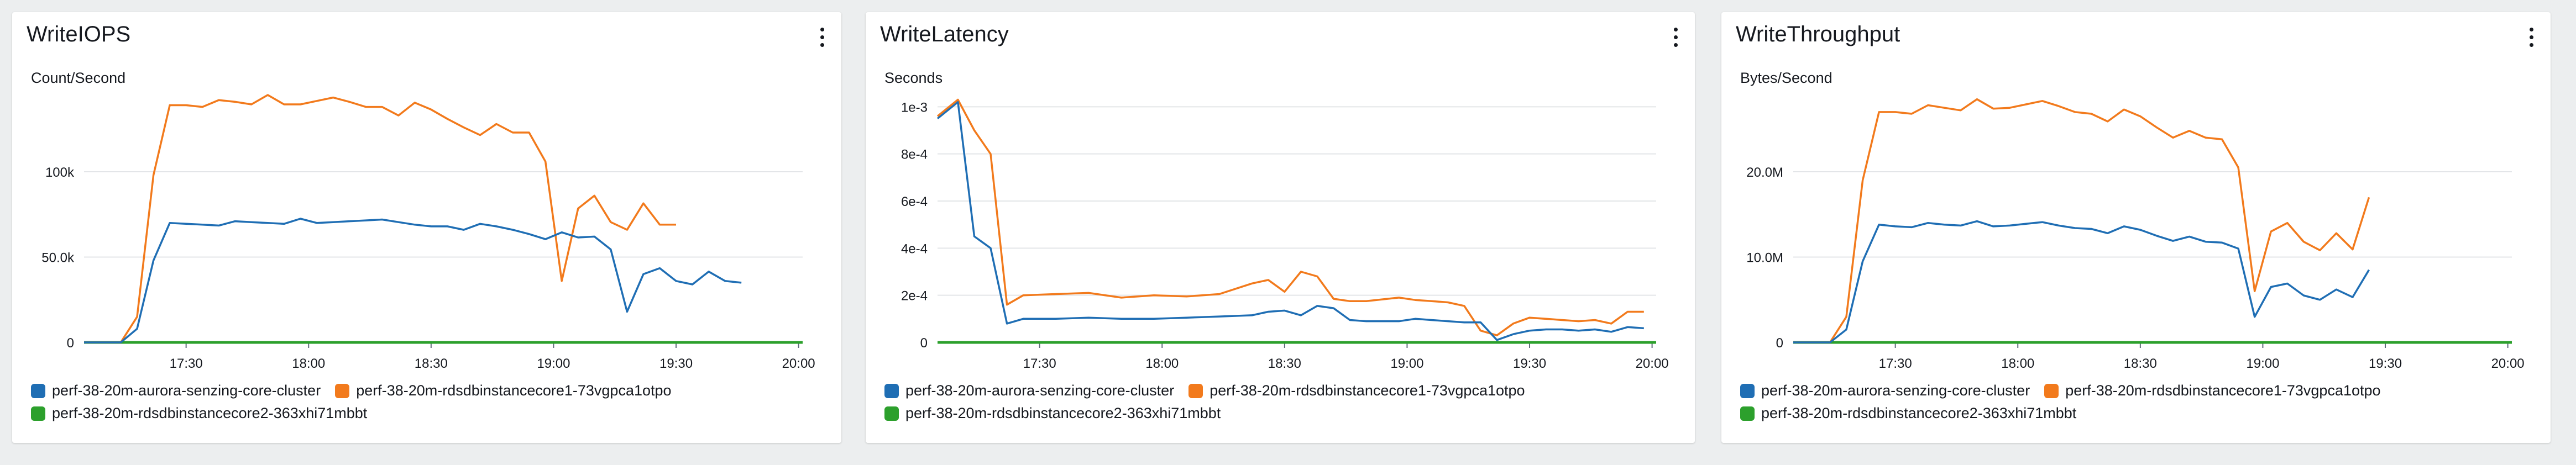  What do you see at coordinates (1765, 172) in the screenshot?
I see `y-tick-label: 20.0M` at bounding box center [1765, 172].